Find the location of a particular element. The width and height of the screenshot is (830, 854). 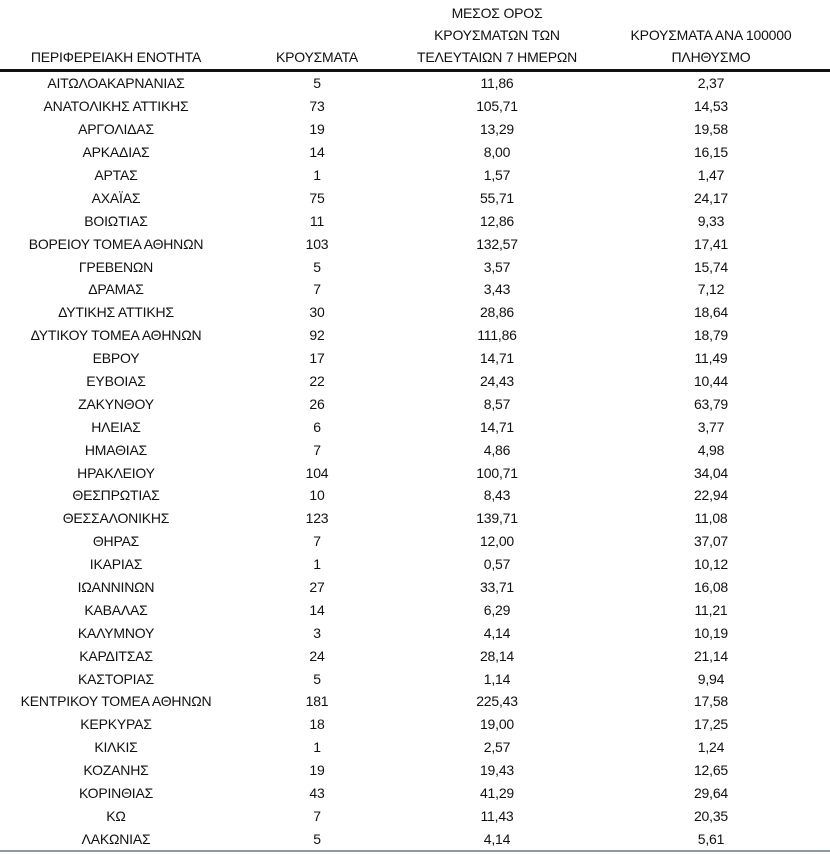

table-row: ΑΙΤΩΛΟΑΚΑΡΝΑΝΙΑΣ 5 11,86 2,37 is located at coordinates (415, 83).